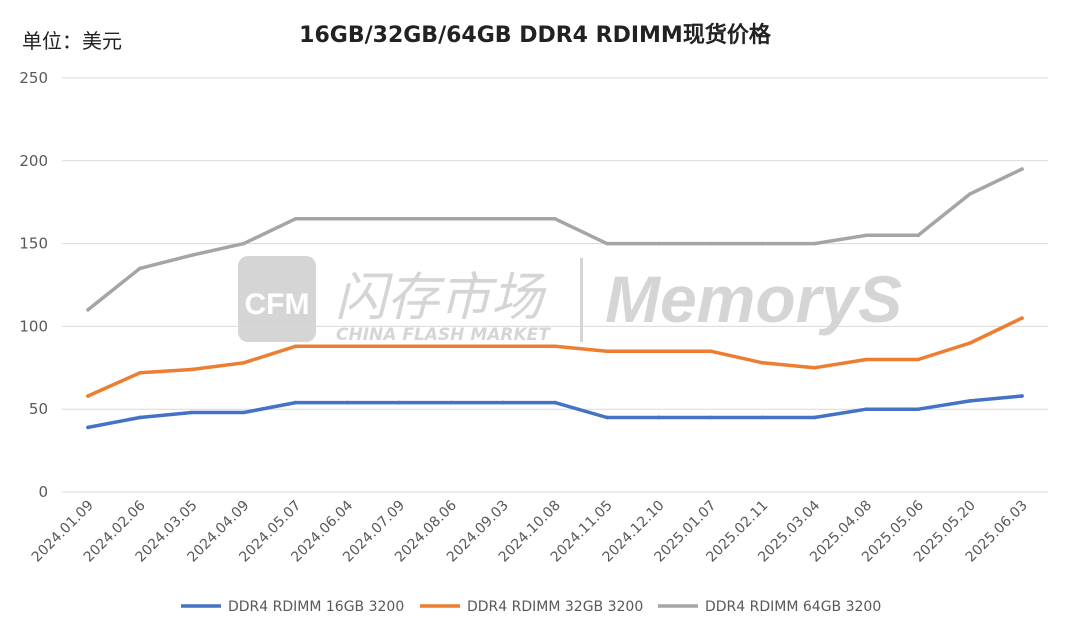  Describe the element at coordinates (570, 300) in the screenshot. I see `watermark: CFM 闪存市场 CHINA FLASH MARKET MemoryS` at that location.